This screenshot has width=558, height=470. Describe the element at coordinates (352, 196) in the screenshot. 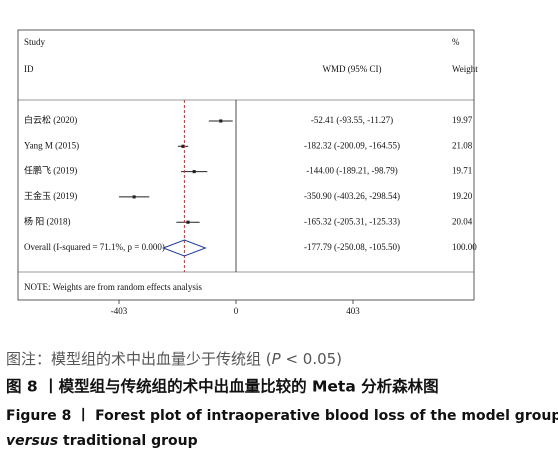

I see `effect-label: -350.90 (-403.26, -298.54)` at that location.